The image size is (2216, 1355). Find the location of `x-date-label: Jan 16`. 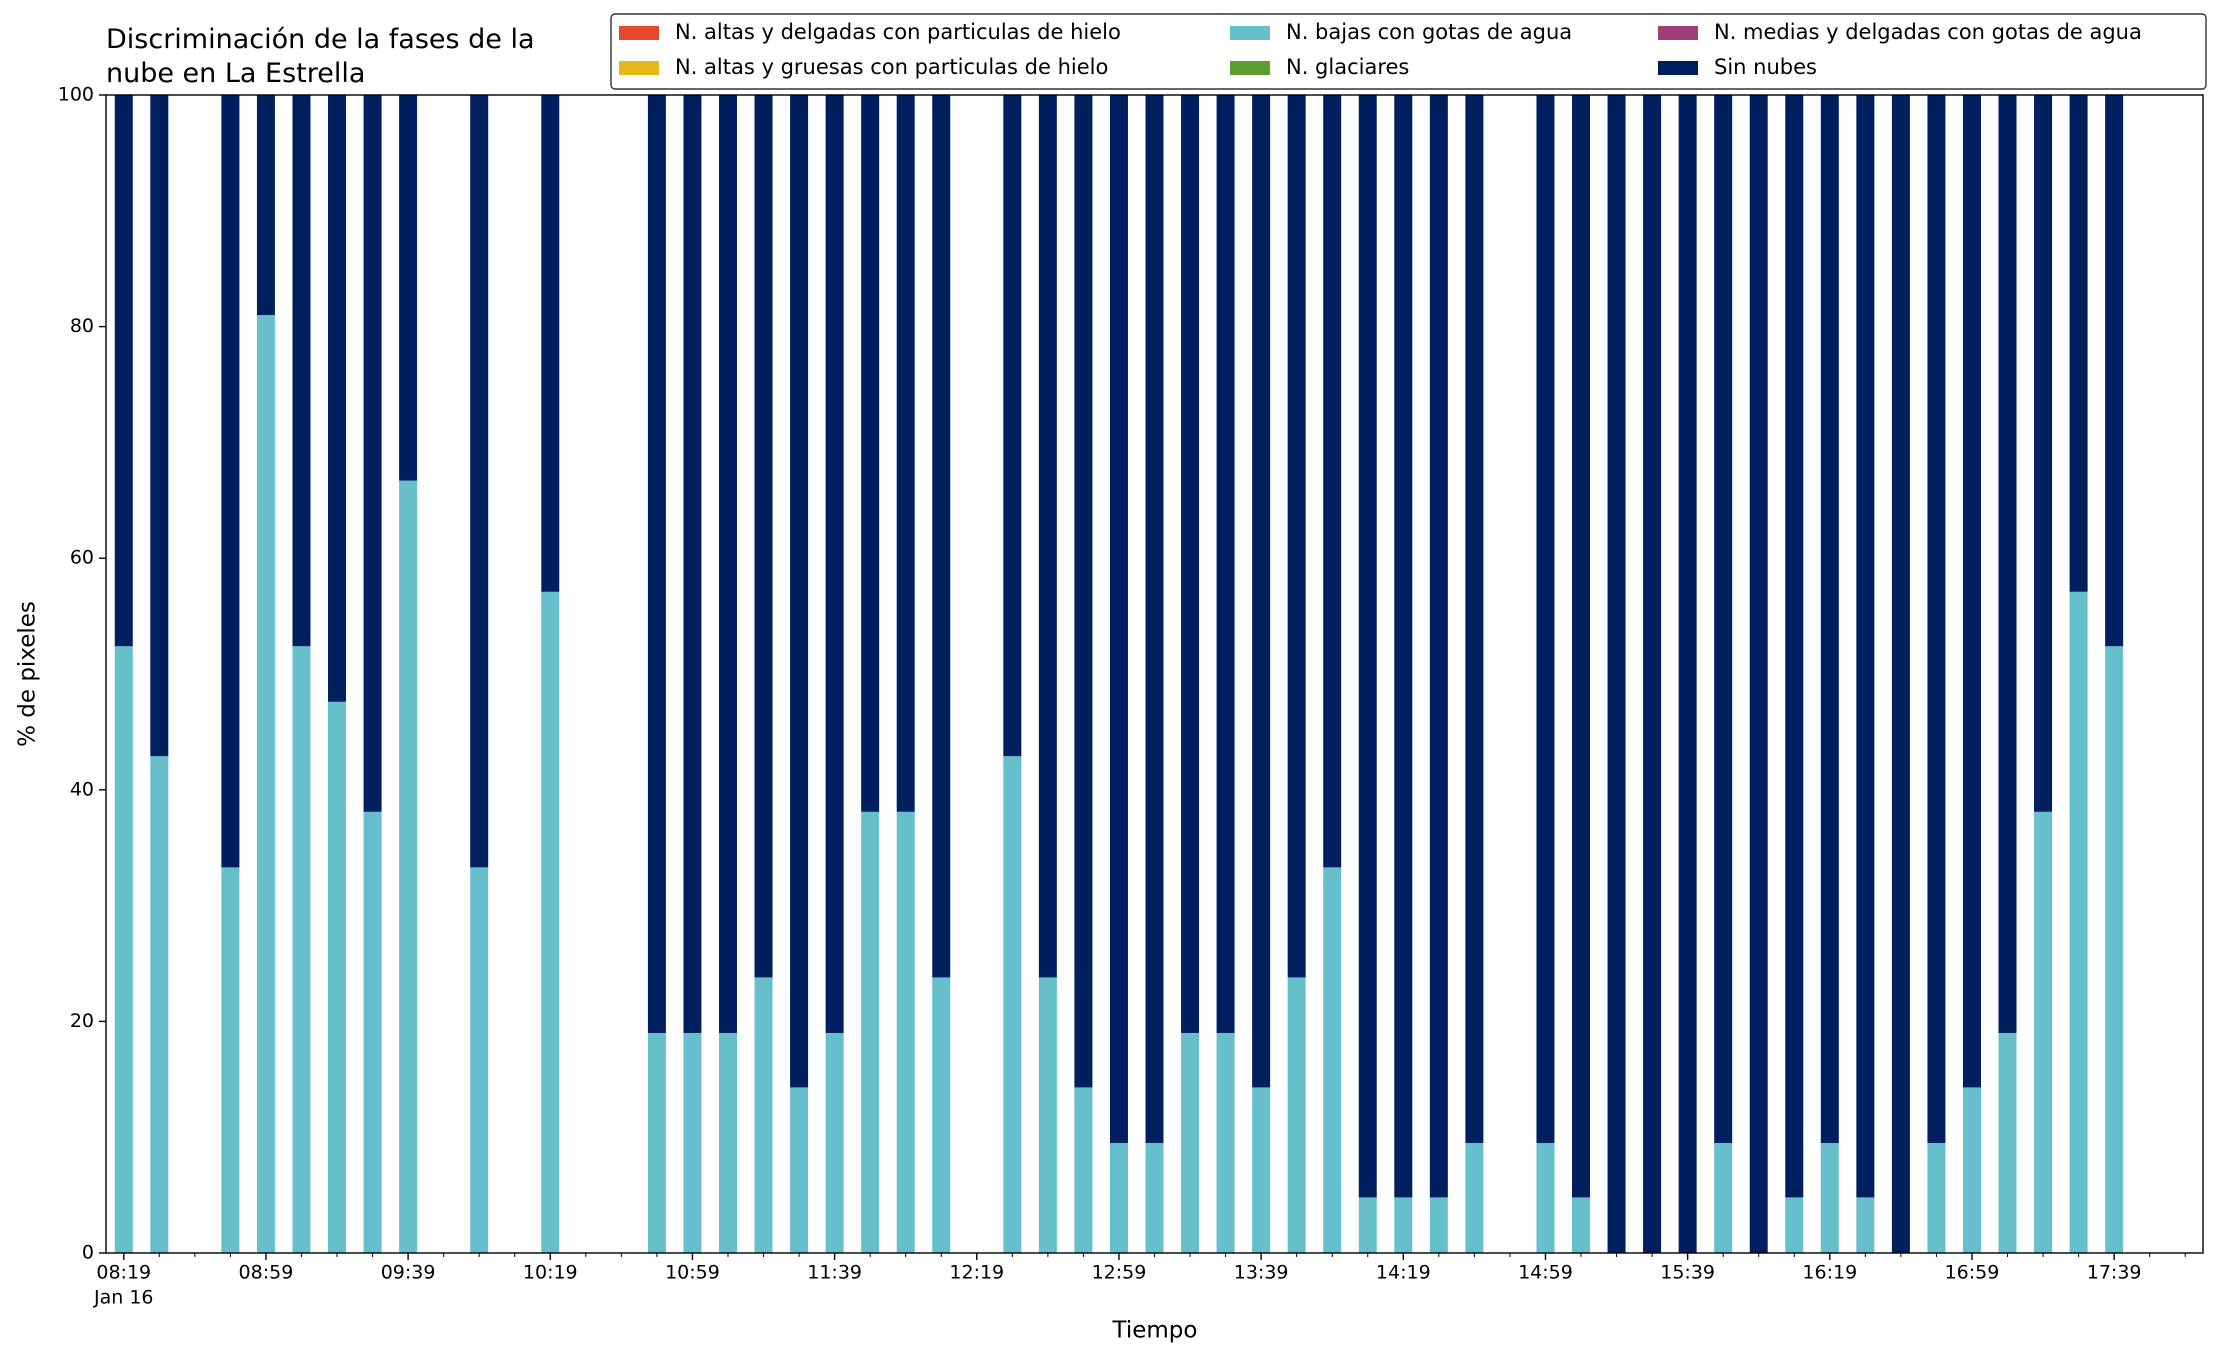

x-date-label: Jan 16 is located at coordinates (123, 1298).